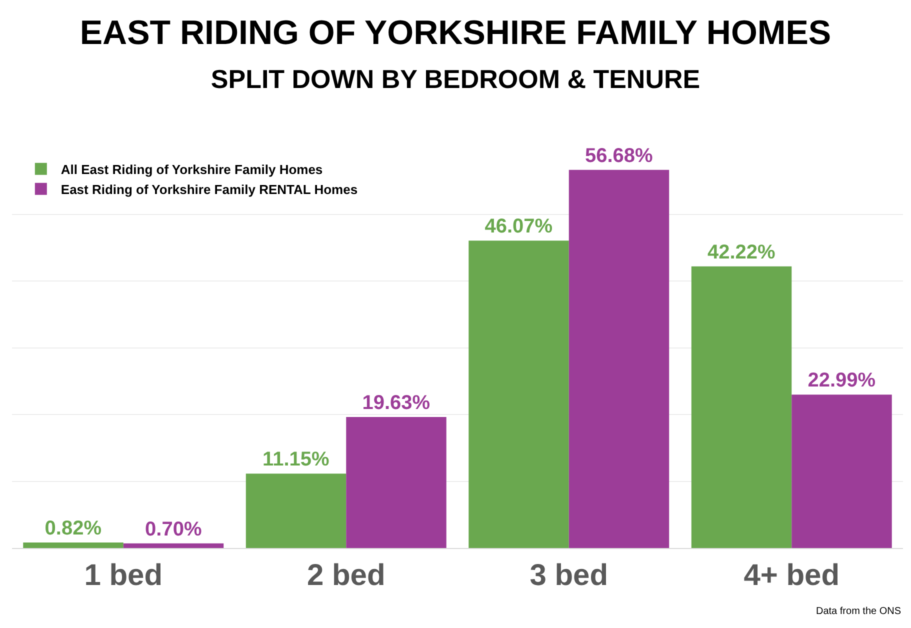 Image resolution: width=911 pixels, height=628 pixels. What do you see at coordinates (792, 575) in the screenshot?
I see `x-tick-label: 4+ bed` at bounding box center [792, 575].